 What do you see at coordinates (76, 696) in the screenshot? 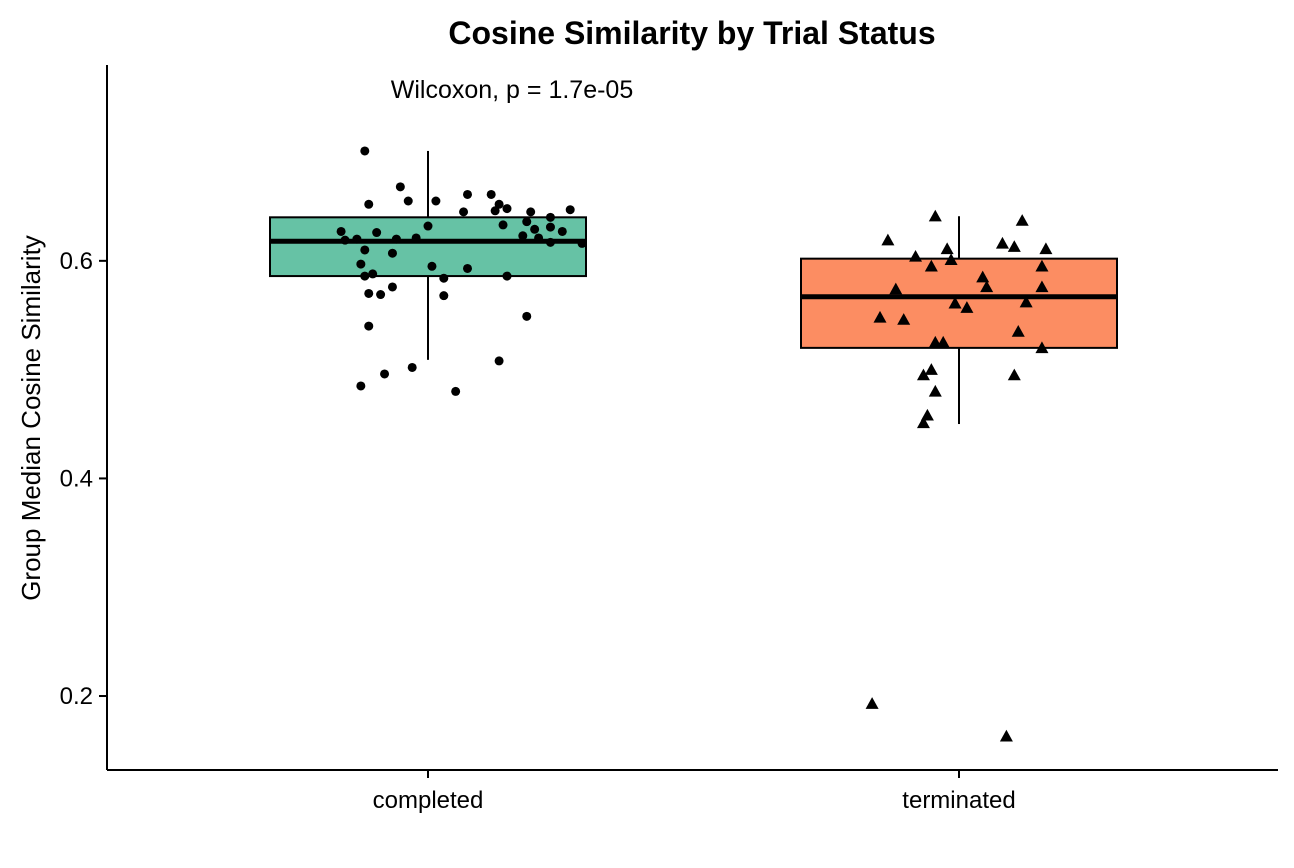
I see `y-tick-label: 0.2` at bounding box center [76, 696].